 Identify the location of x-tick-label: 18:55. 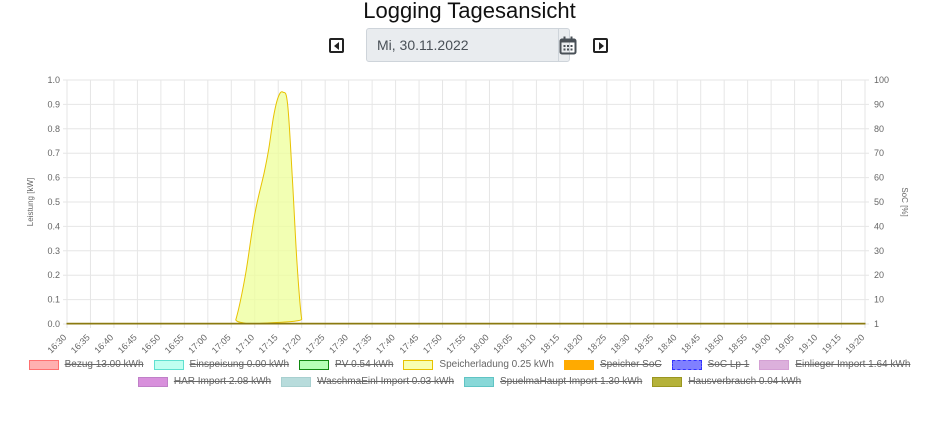
(737, 343).